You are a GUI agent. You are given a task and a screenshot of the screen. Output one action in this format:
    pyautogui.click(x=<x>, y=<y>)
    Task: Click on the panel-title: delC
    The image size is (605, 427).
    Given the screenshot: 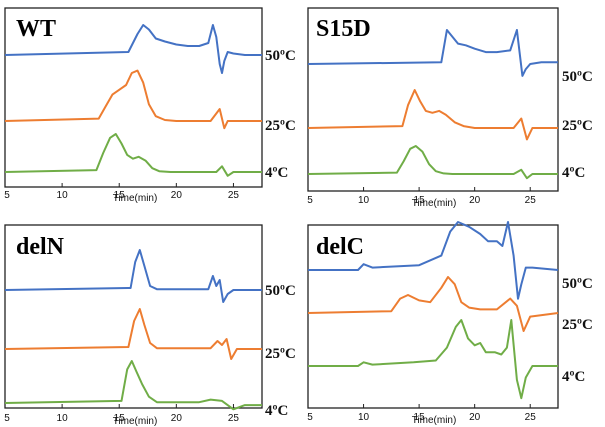 What is the action you would take?
    pyautogui.click(x=340, y=247)
    